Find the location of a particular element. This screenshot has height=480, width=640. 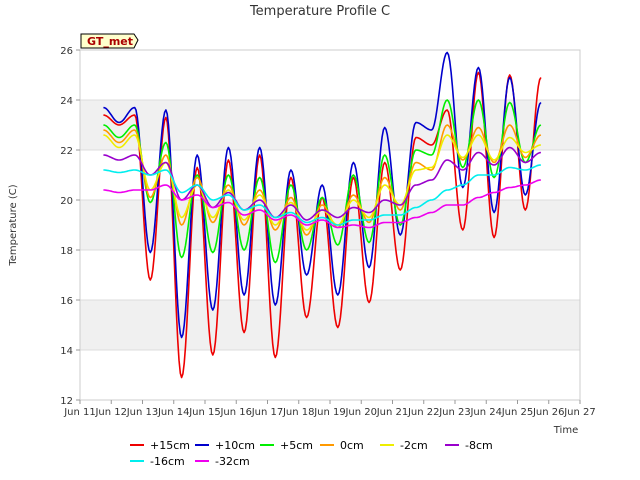

legend-label: -16cm is located at coordinates (167, 461).